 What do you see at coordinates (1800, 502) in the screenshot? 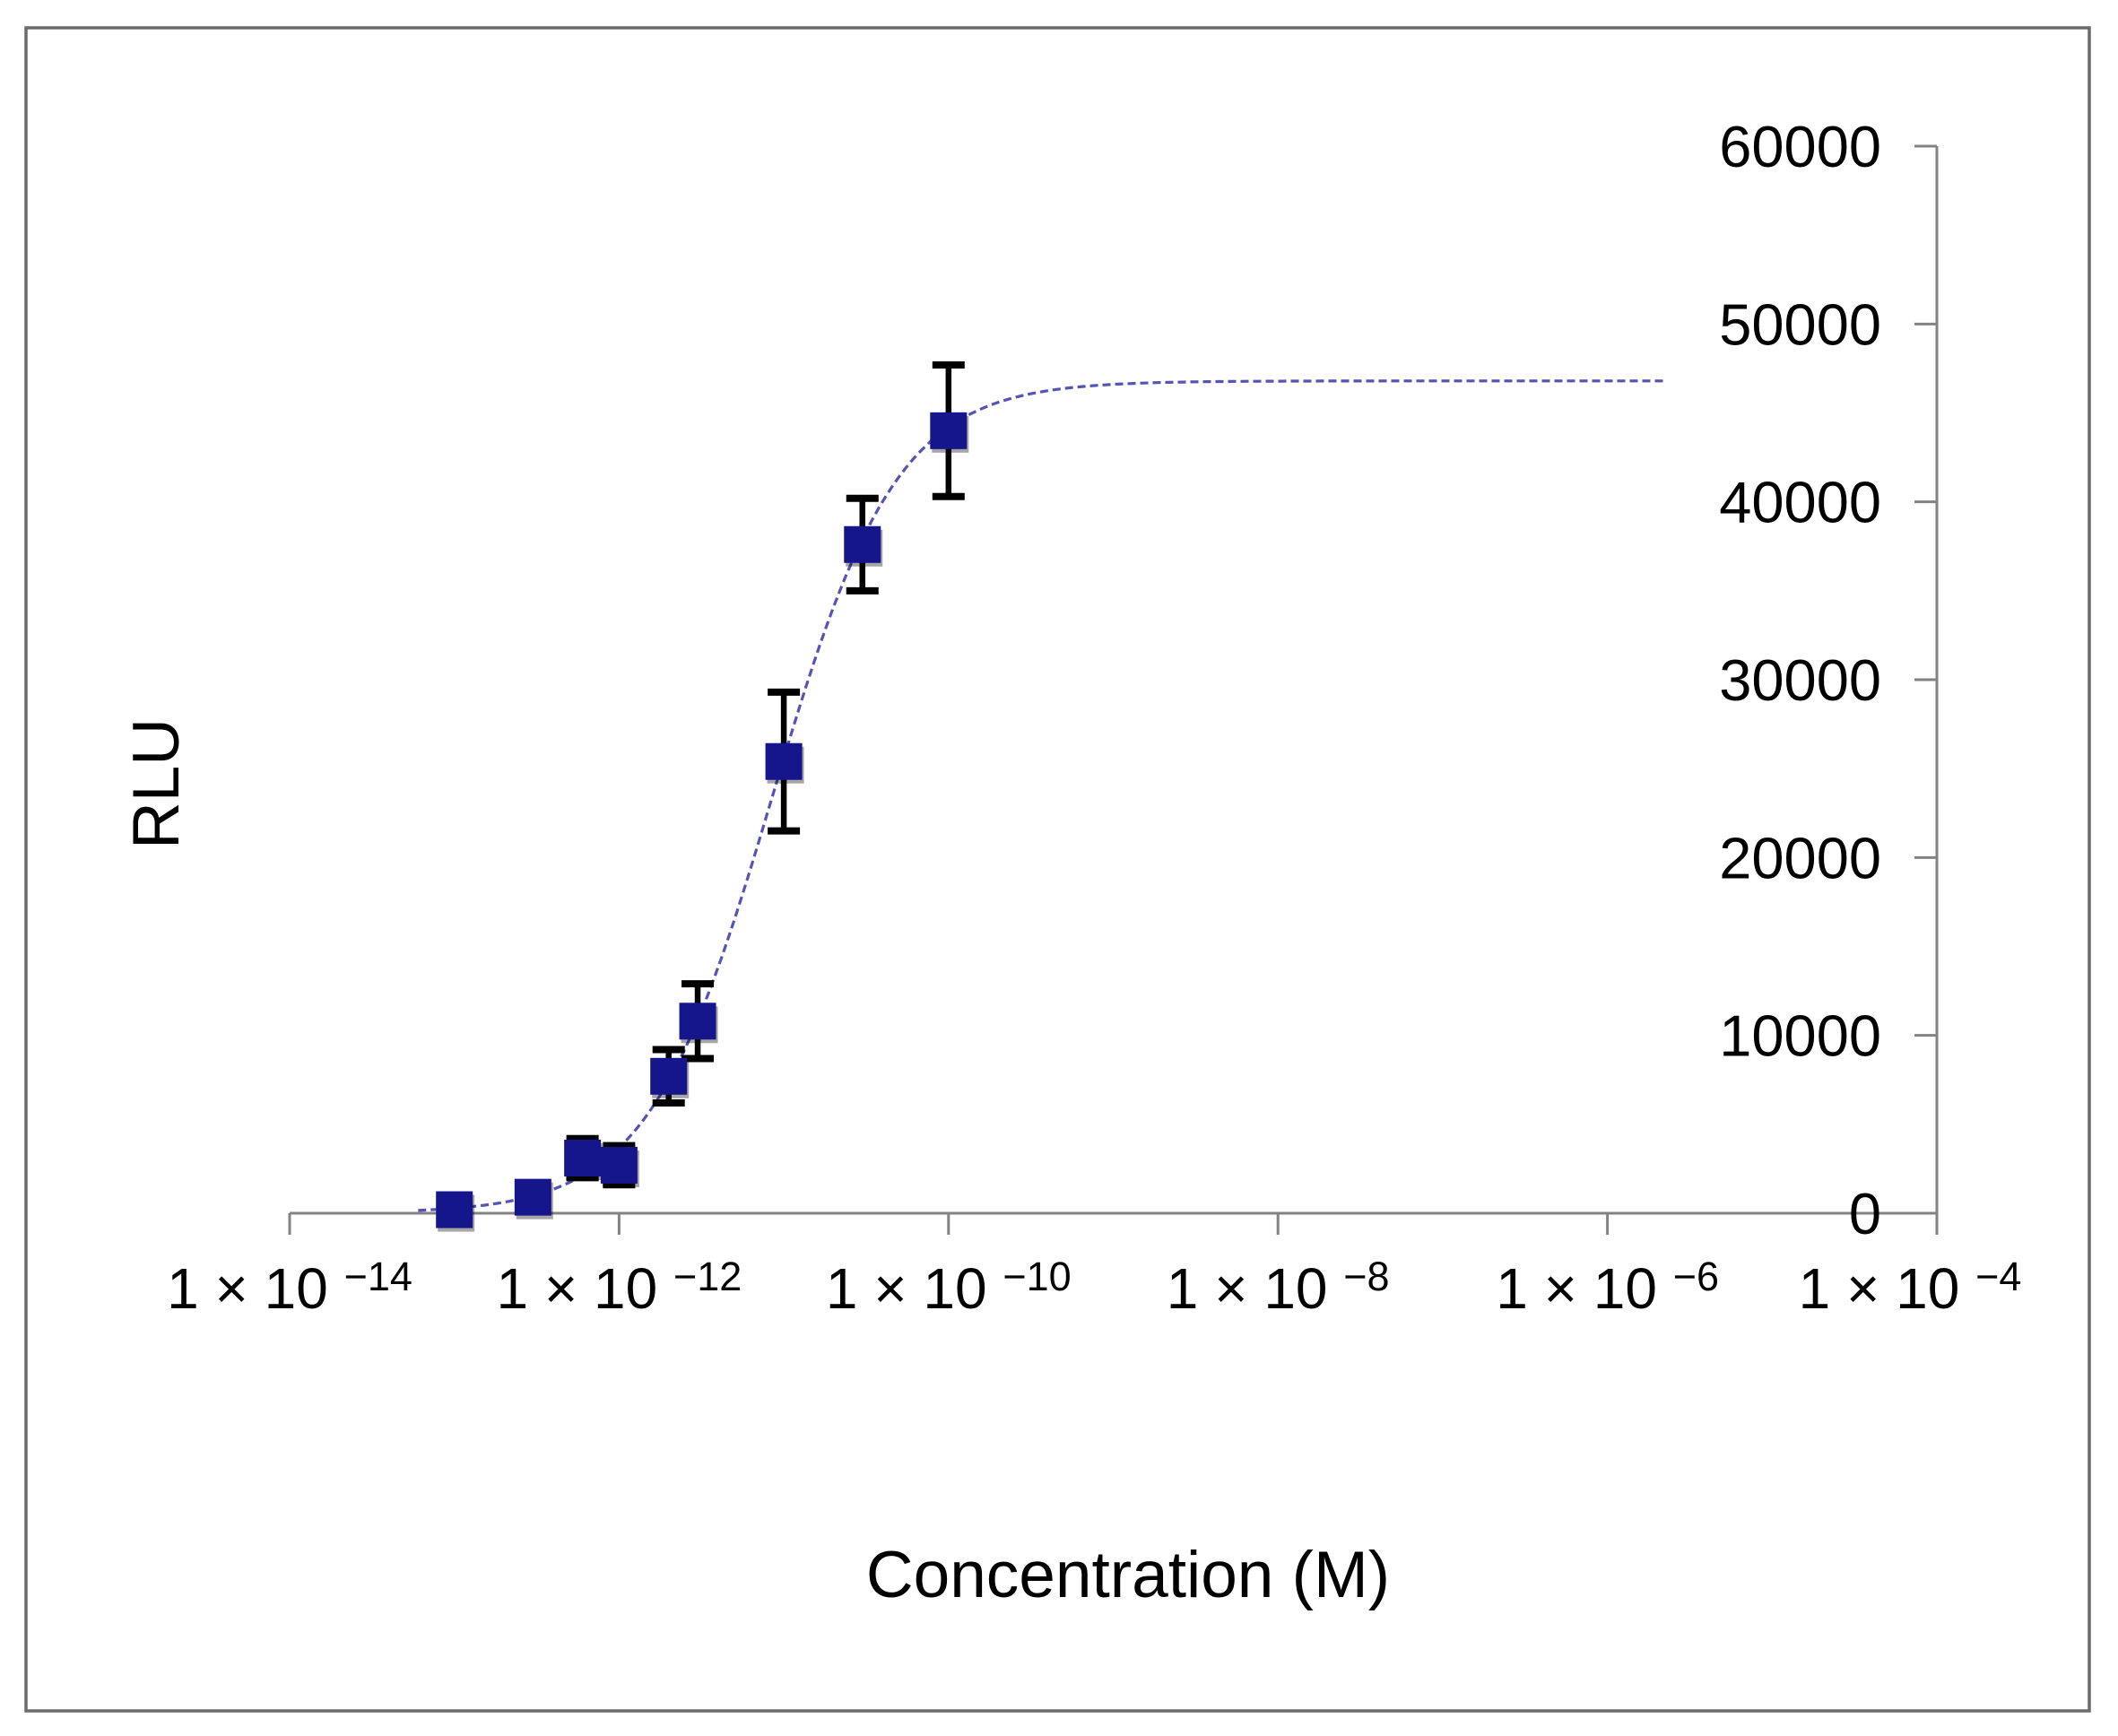
I see `y-tick-label: 40000` at bounding box center [1800, 502].